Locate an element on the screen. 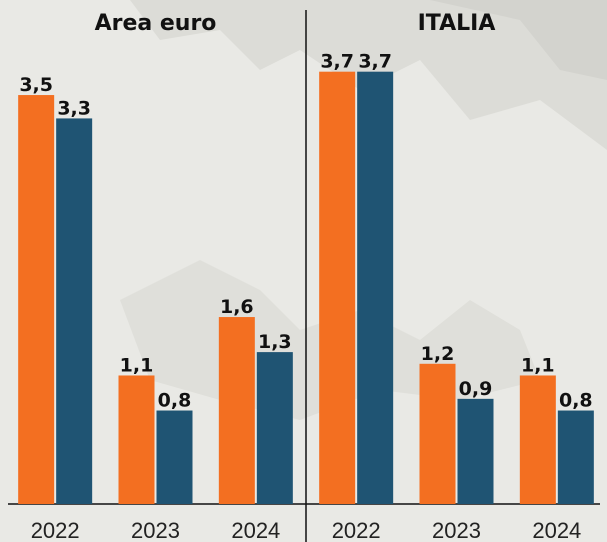 This screenshot has height=542, width=607. chart-title: ITALIA is located at coordinates (457, 23).